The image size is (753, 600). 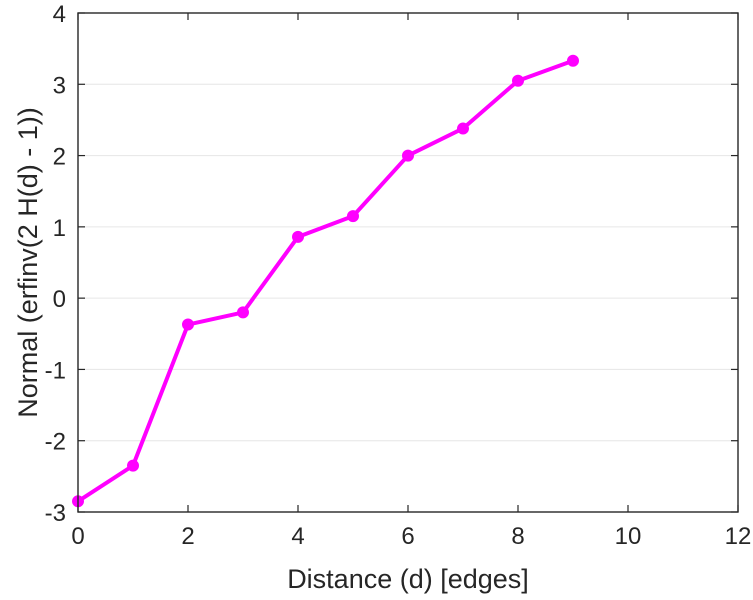 I want to click on y-tick-labels: -3 -2 -1 0 1 2 3 4, so click(x=55, y=264).